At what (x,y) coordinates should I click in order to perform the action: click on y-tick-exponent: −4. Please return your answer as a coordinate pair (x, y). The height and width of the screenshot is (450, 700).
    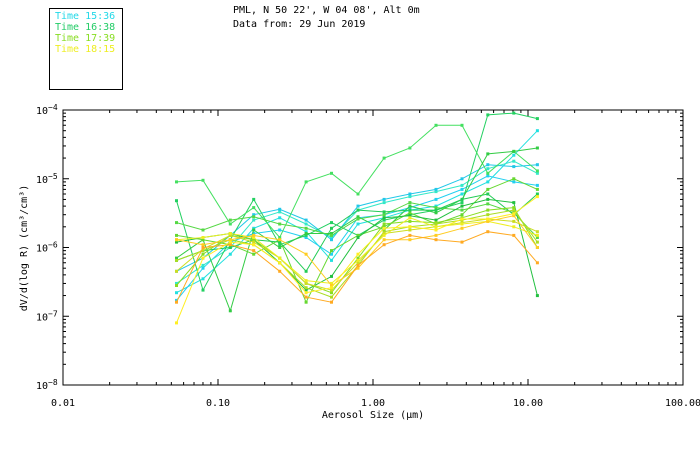
    Looking at the image, I should click on (53, 107).